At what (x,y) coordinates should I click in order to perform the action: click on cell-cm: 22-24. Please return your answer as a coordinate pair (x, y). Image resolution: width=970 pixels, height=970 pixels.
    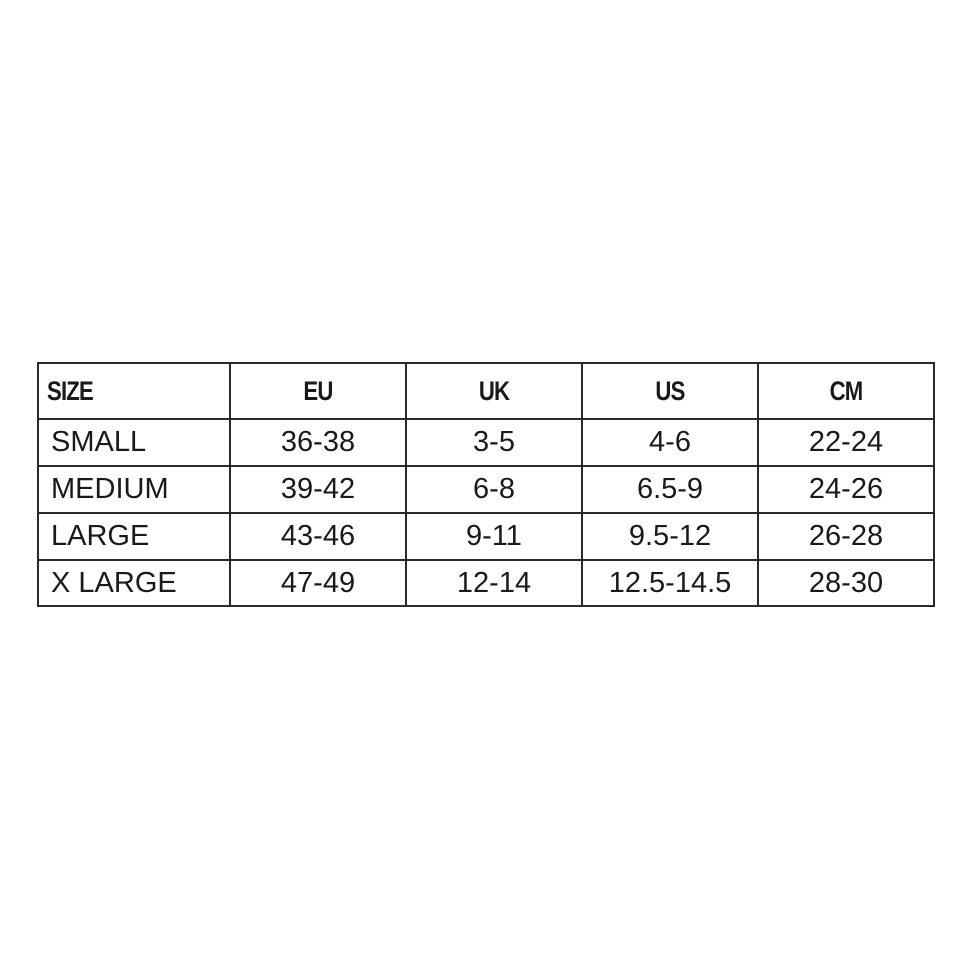
    Looking at the image, I should click on (846, 442).